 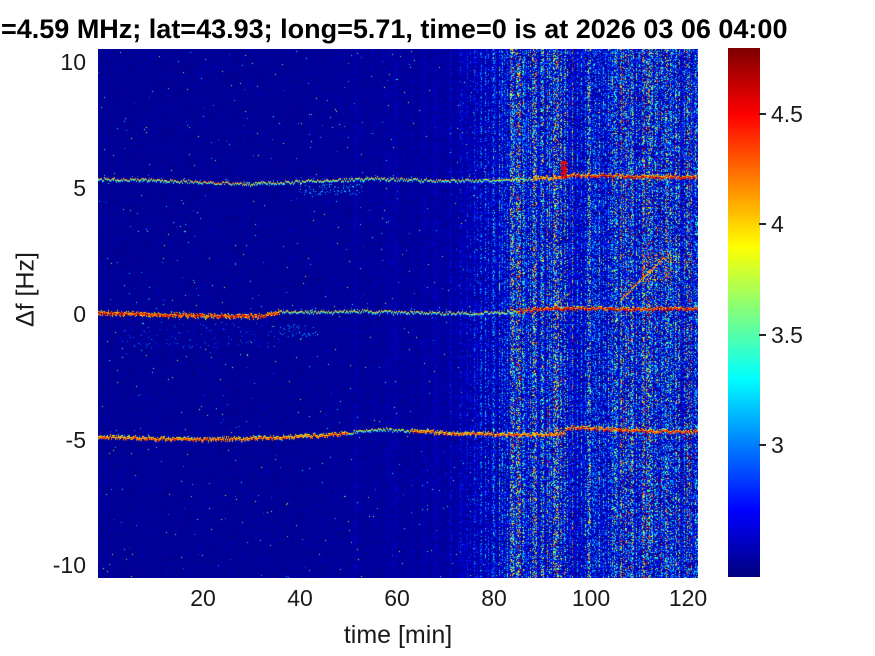 I want to click on x-tick-100: 100, so click(x=591, y=598).